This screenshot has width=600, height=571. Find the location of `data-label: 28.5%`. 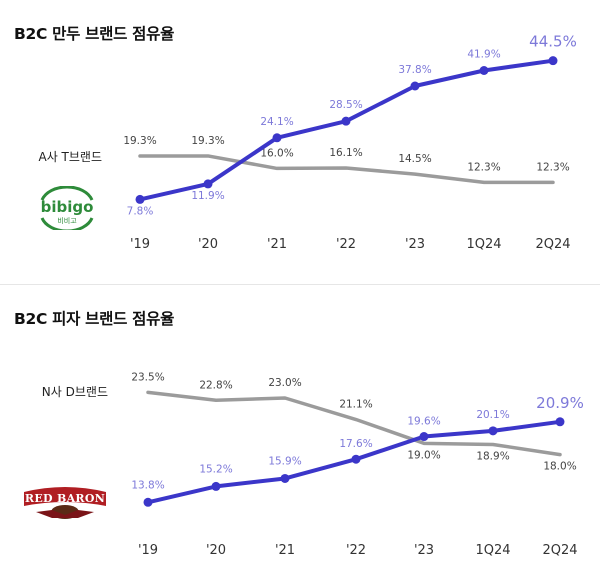

data-label: 28.5% is located at coordinates (345, 105).